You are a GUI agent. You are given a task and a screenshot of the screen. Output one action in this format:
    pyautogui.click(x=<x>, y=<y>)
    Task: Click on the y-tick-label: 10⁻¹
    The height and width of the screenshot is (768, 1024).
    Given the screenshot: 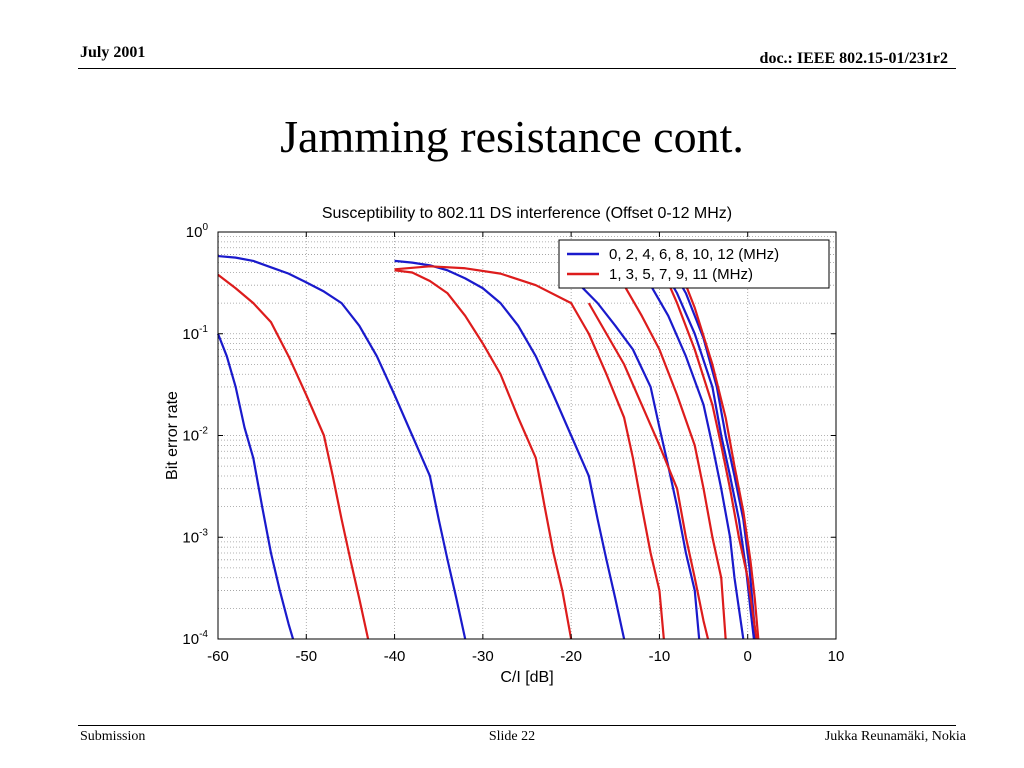 What is the action you would take?
    pyautogui.click(x=195, y=333)
    